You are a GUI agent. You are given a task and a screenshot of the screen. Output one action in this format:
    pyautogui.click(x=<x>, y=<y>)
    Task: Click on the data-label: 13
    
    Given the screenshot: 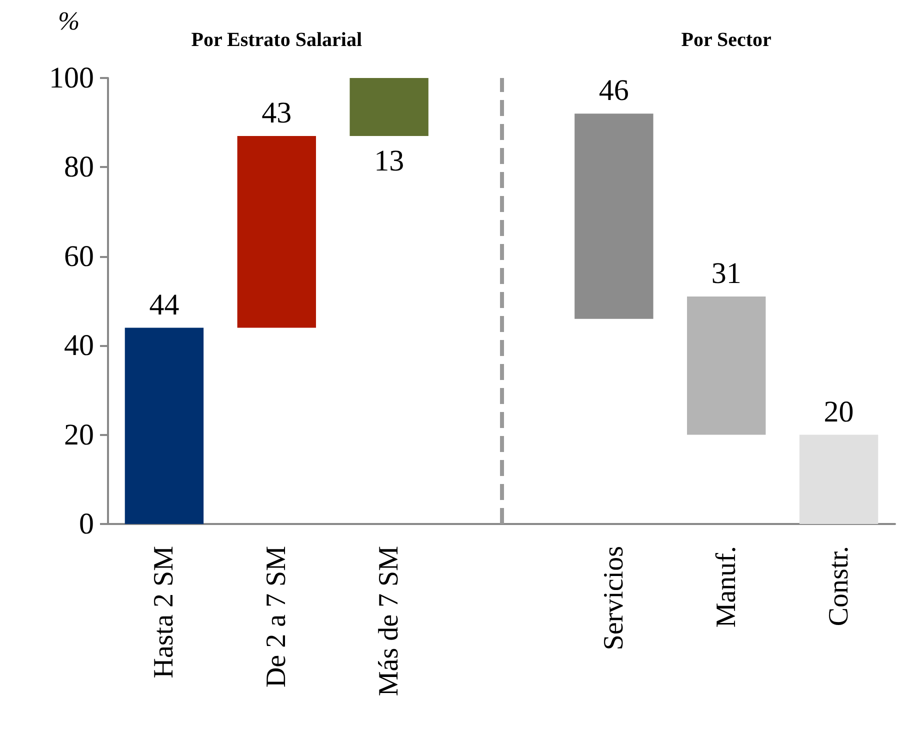 What is the action you would take?
    pyautogui.click(x=389, y=161)
    